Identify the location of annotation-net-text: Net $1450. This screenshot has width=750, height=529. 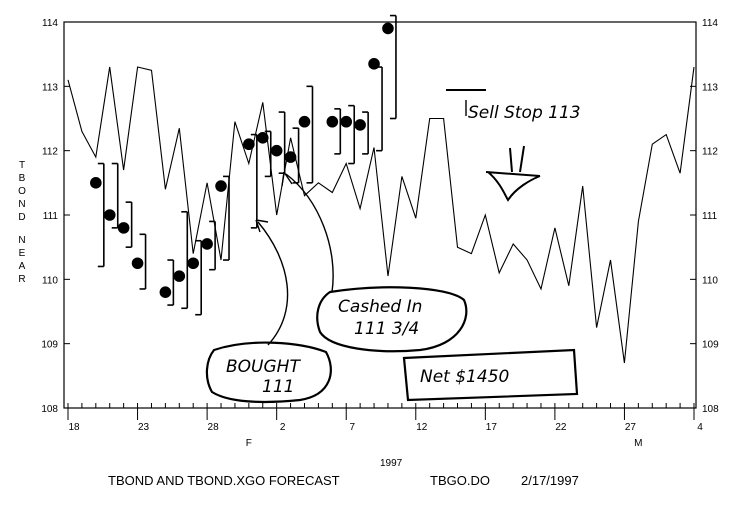
(464, 377).